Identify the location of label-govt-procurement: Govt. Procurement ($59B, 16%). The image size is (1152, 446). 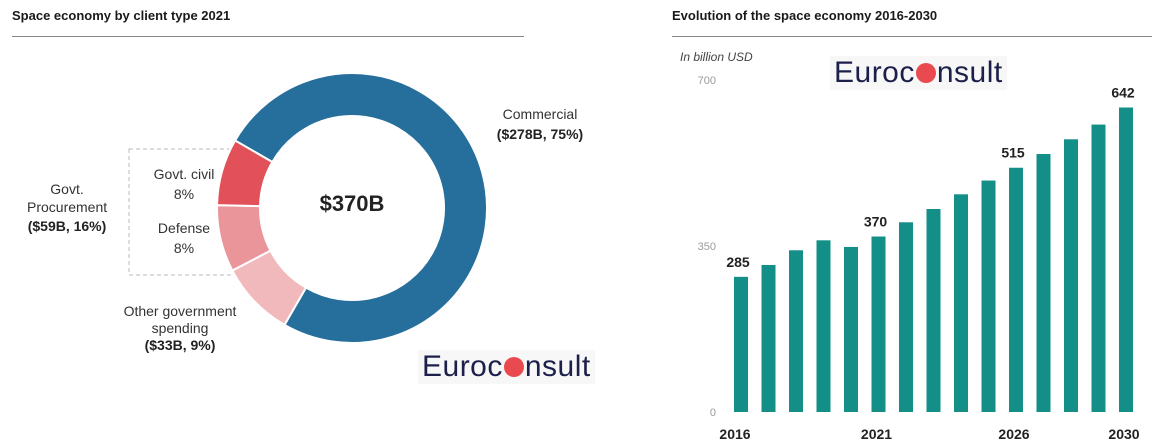
(67, 207).